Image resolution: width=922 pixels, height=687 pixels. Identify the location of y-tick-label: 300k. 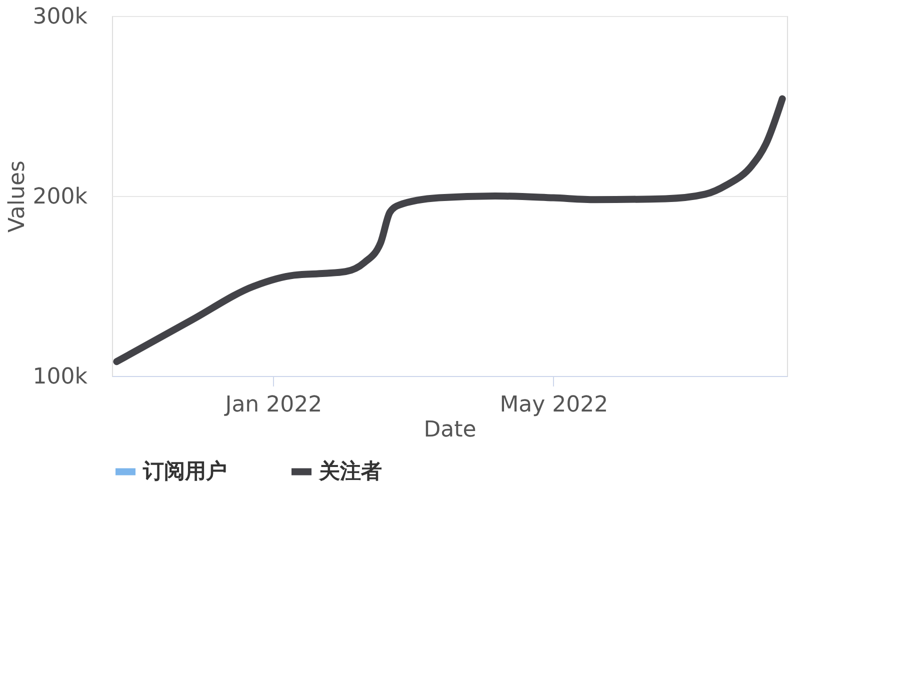
(60, 17).